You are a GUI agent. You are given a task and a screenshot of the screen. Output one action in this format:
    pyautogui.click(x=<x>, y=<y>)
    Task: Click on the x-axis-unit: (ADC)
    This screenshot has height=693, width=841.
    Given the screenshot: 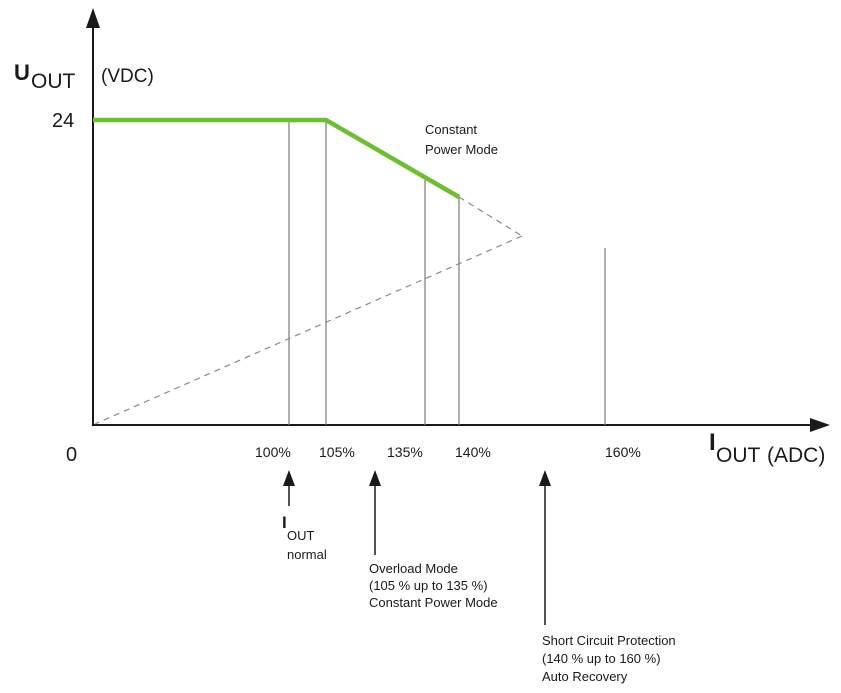 What is the action you would take?
    pyautogui.click(x=796, y=455)
    